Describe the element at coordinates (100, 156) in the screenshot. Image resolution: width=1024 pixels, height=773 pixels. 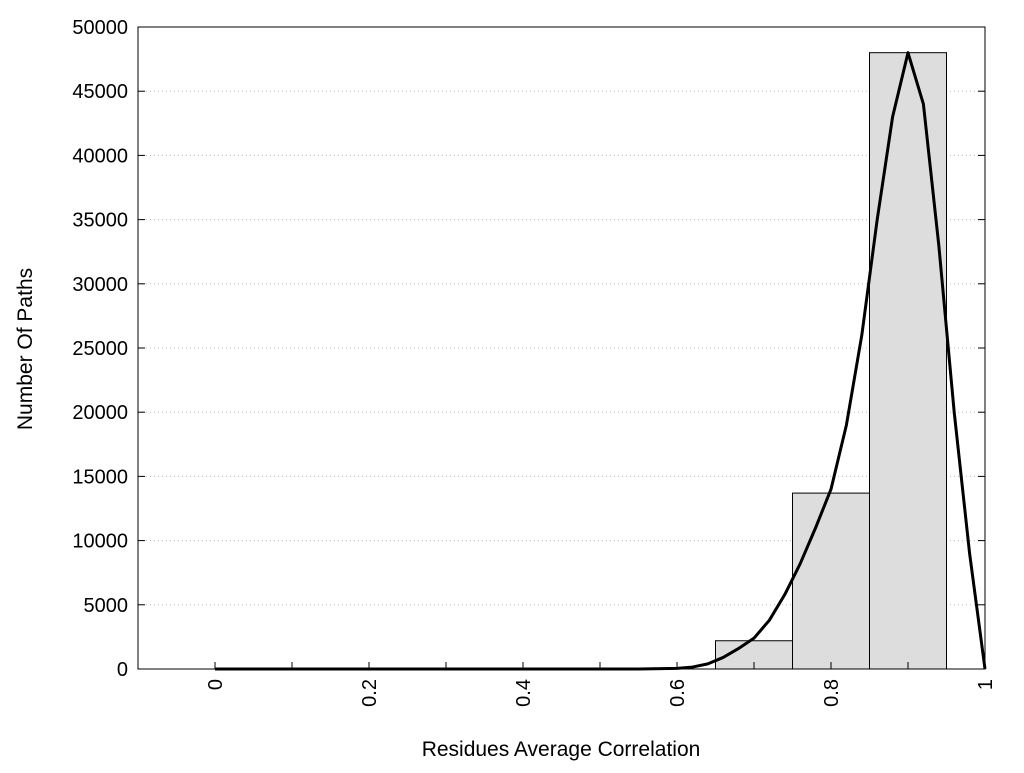
I see `y-tick-label: 40000` at that location.